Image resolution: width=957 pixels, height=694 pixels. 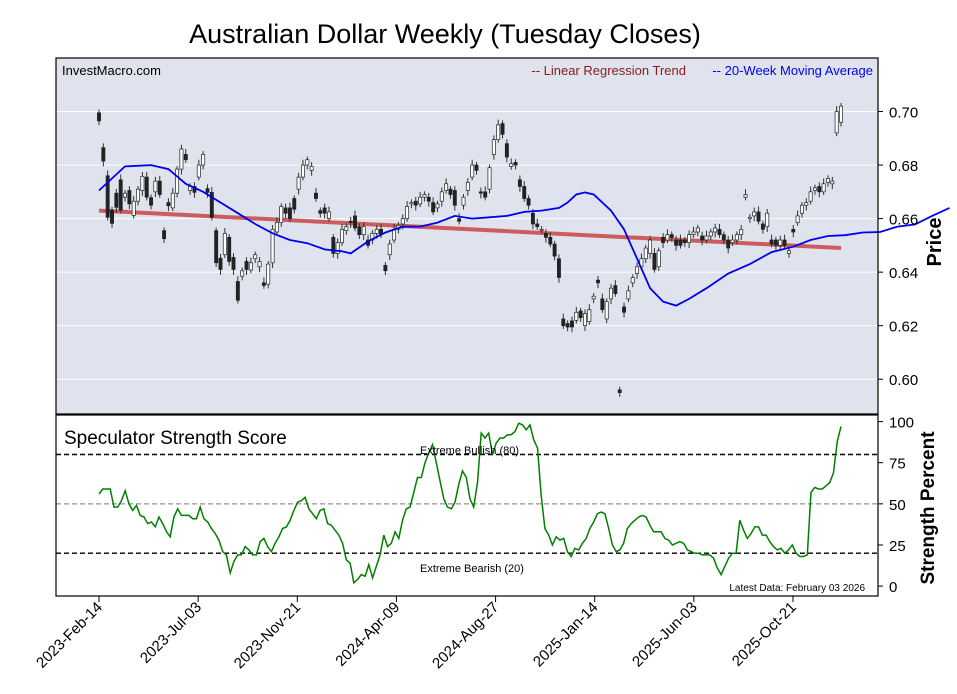 I want to click on regression-line, so click(x=470, y=229).